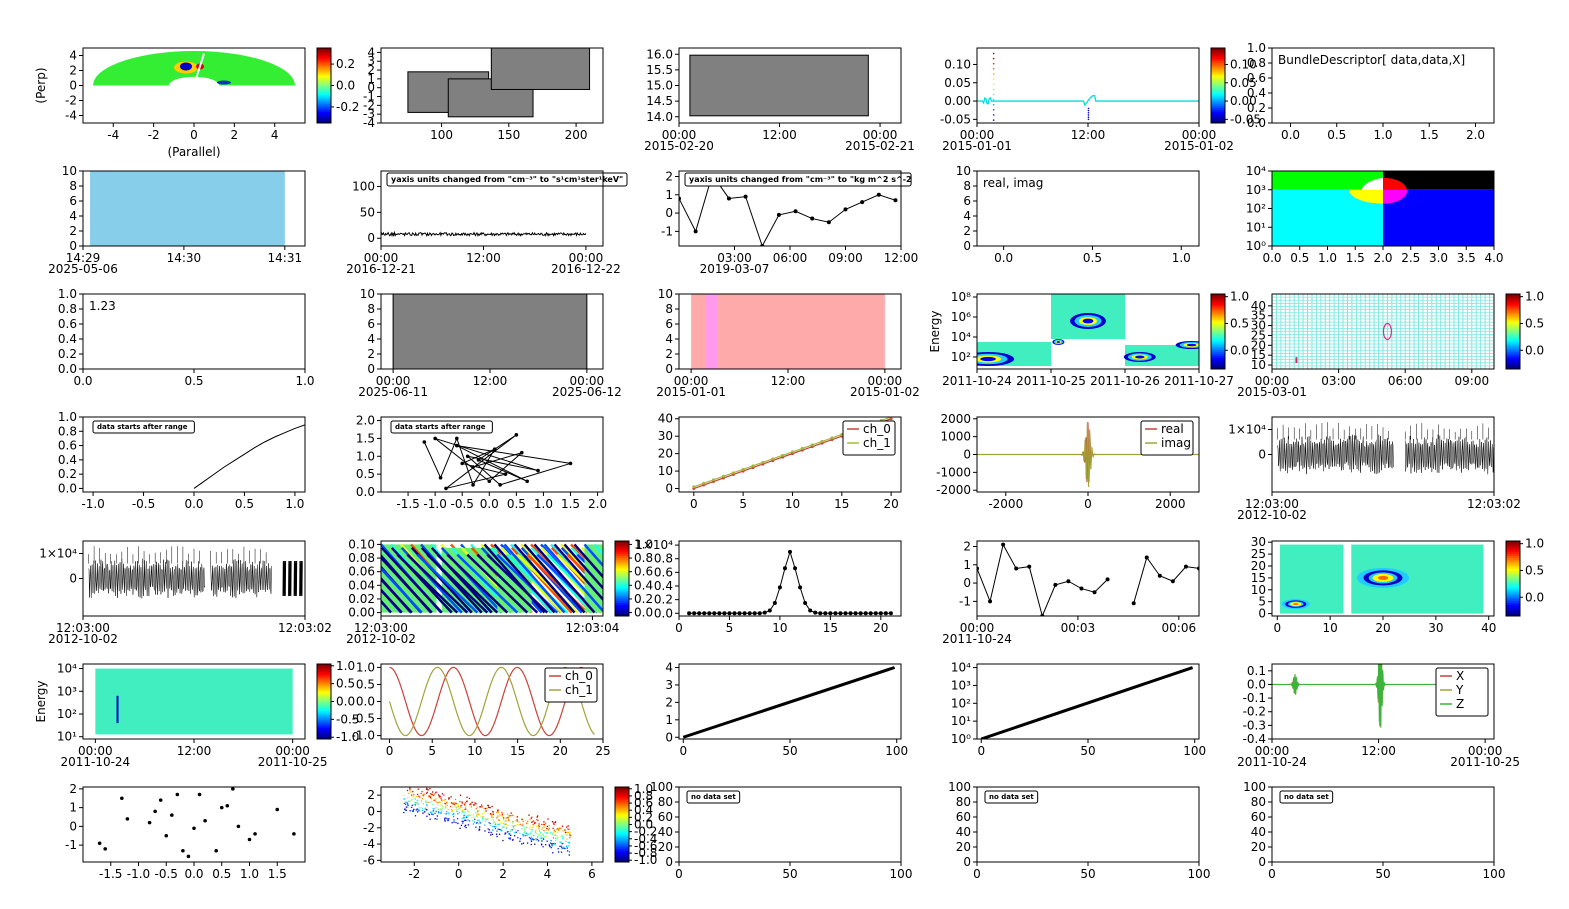 The height and width of the screenshot is (909, 1569). I want to click on y-tick-label: 25, so click(1258, 554).